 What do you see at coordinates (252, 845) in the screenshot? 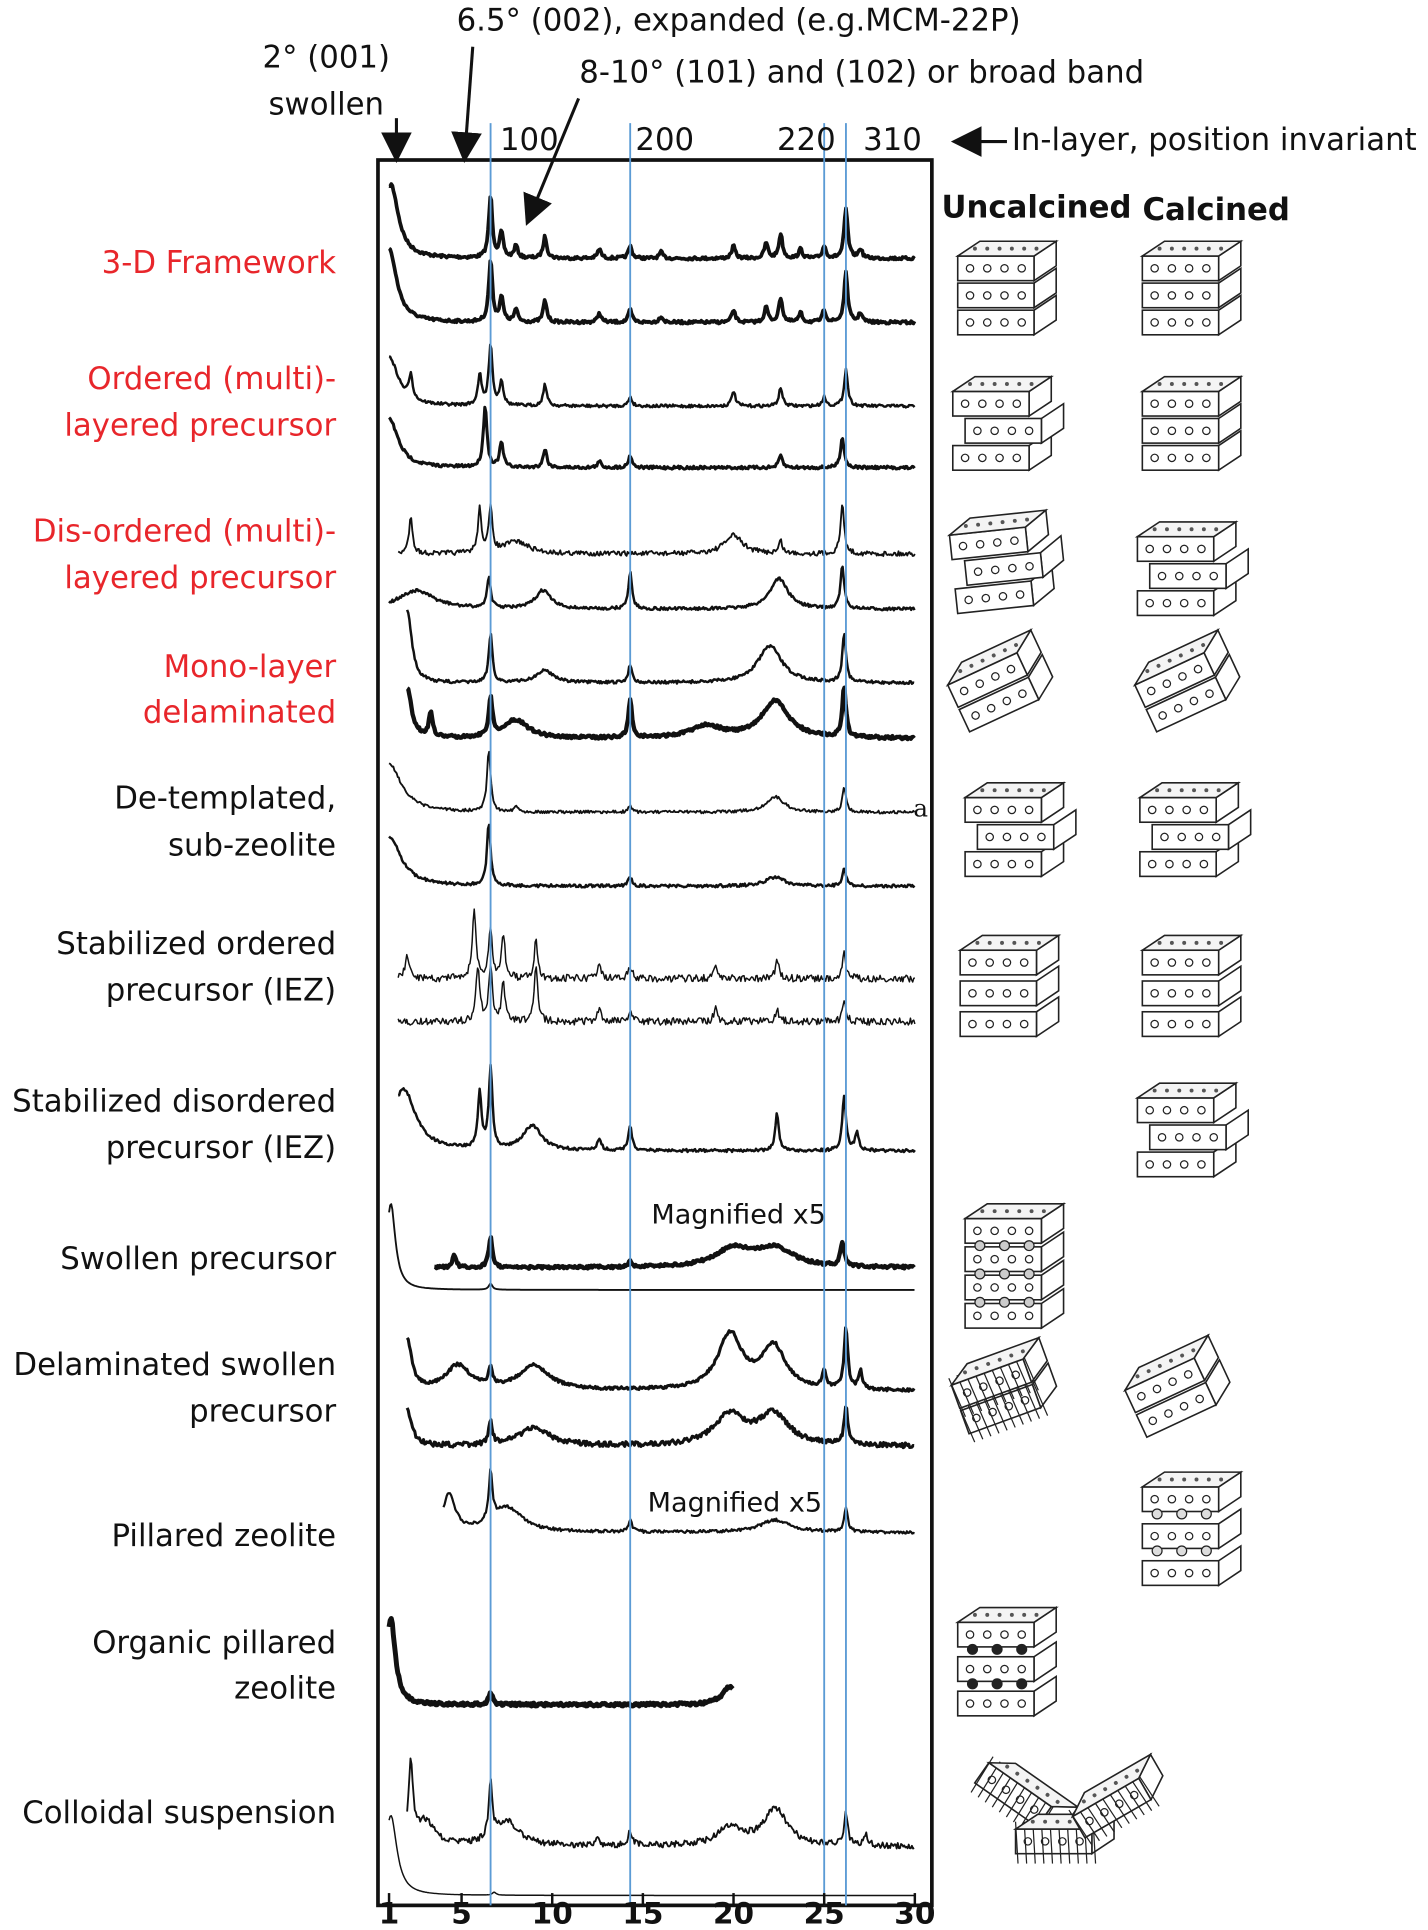
I see `row-label: sub-zeolite` at bounding box center [252, 845].